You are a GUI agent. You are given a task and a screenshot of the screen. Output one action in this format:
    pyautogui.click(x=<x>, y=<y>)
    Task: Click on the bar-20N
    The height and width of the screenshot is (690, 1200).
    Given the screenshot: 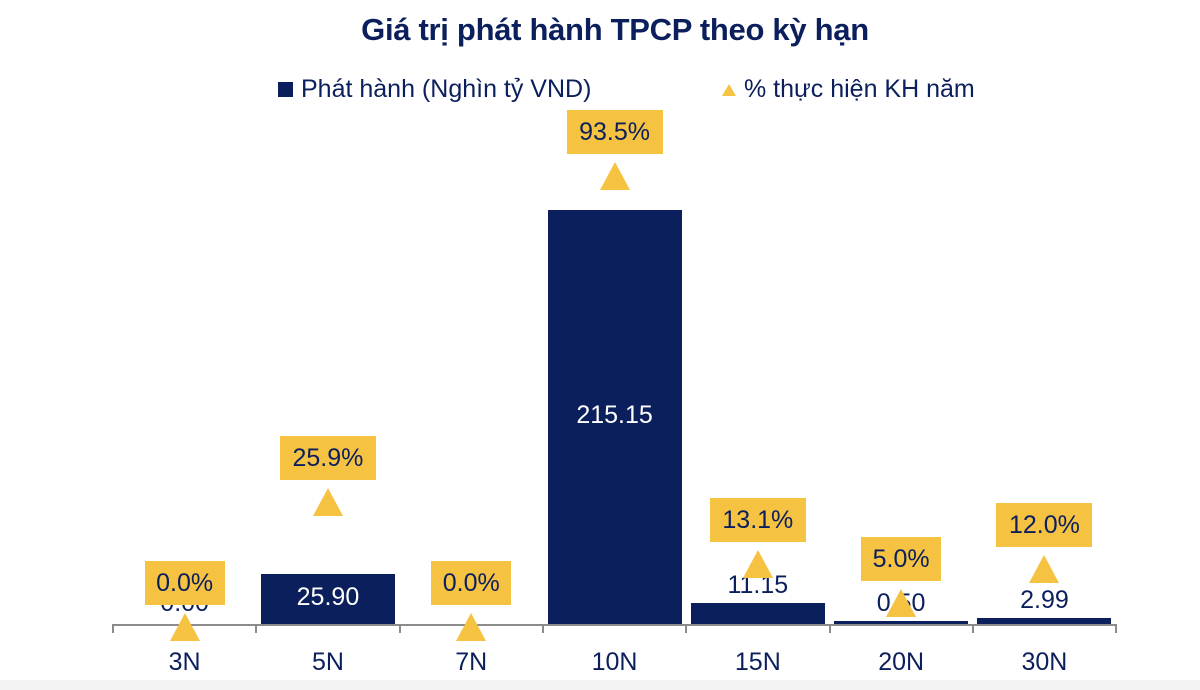 What is the action you would take?
    pyautogui.click(x=901, y=622)
    